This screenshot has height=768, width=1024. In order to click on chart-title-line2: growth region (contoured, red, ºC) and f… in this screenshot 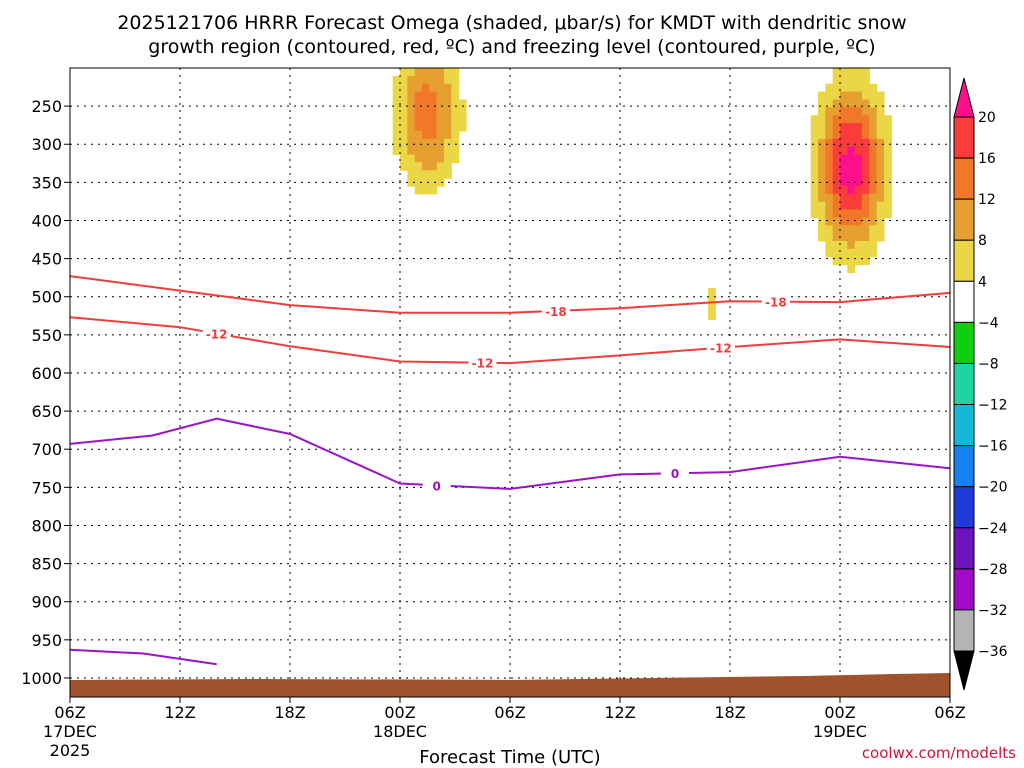, I will do `click(511, 47)`.